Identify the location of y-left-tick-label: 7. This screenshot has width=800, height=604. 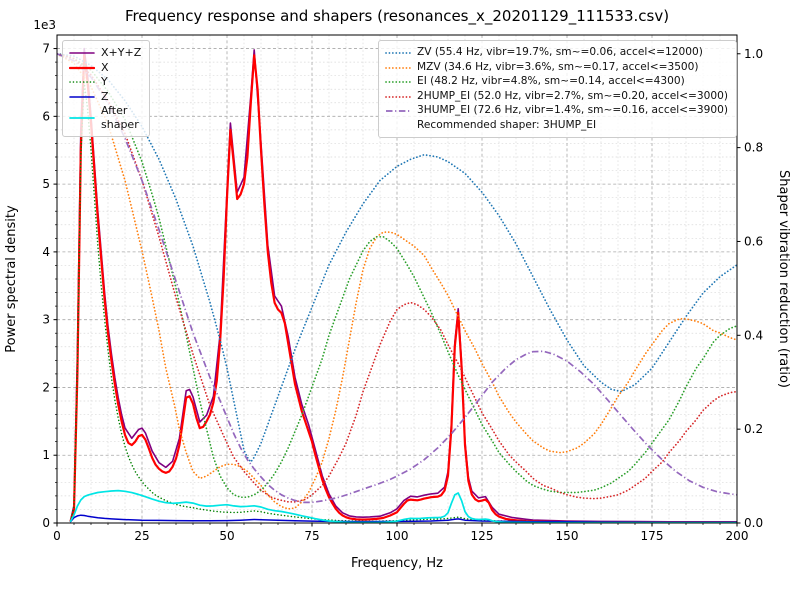
(46, 49).